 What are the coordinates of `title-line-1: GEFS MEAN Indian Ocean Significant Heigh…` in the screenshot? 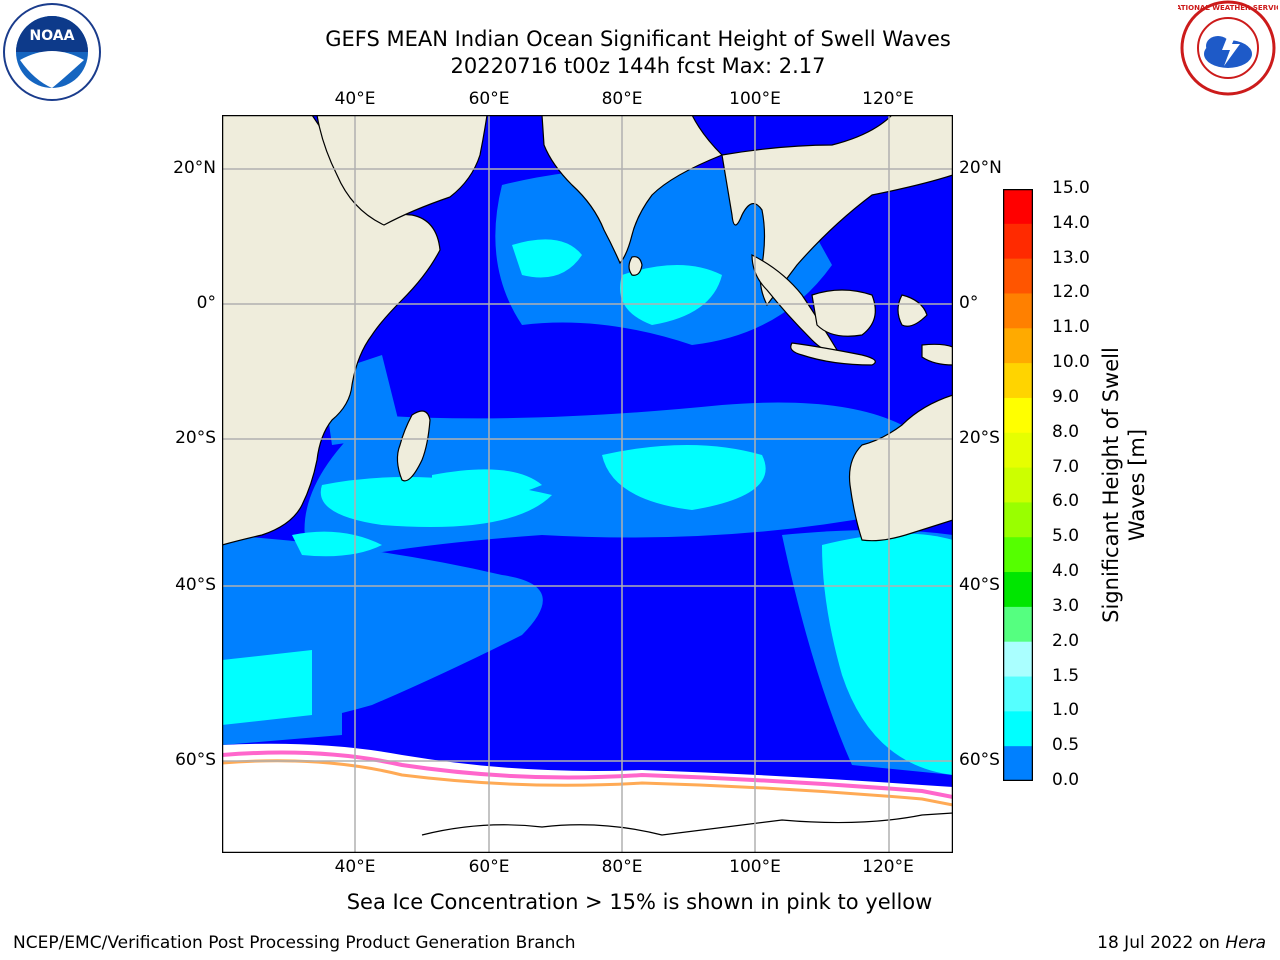 It's located at (638, 39).